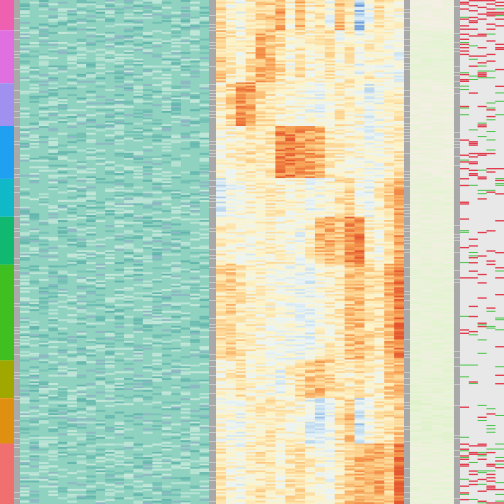 This screenshot has width=504, height=504. What do you see at coordinates (7, 473) in the screenshot?
I see `cluster-color-segment` at bounding box center [7, 473].